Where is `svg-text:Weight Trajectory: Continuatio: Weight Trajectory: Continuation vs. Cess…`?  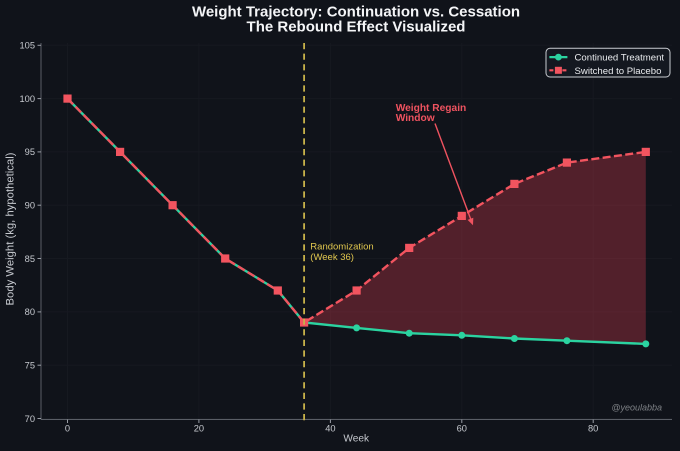
svg-text:Weight Trajectory: Continuatio: Weight Trajectory: Continuation vs. Cess… is located at coordinates (356, 11).